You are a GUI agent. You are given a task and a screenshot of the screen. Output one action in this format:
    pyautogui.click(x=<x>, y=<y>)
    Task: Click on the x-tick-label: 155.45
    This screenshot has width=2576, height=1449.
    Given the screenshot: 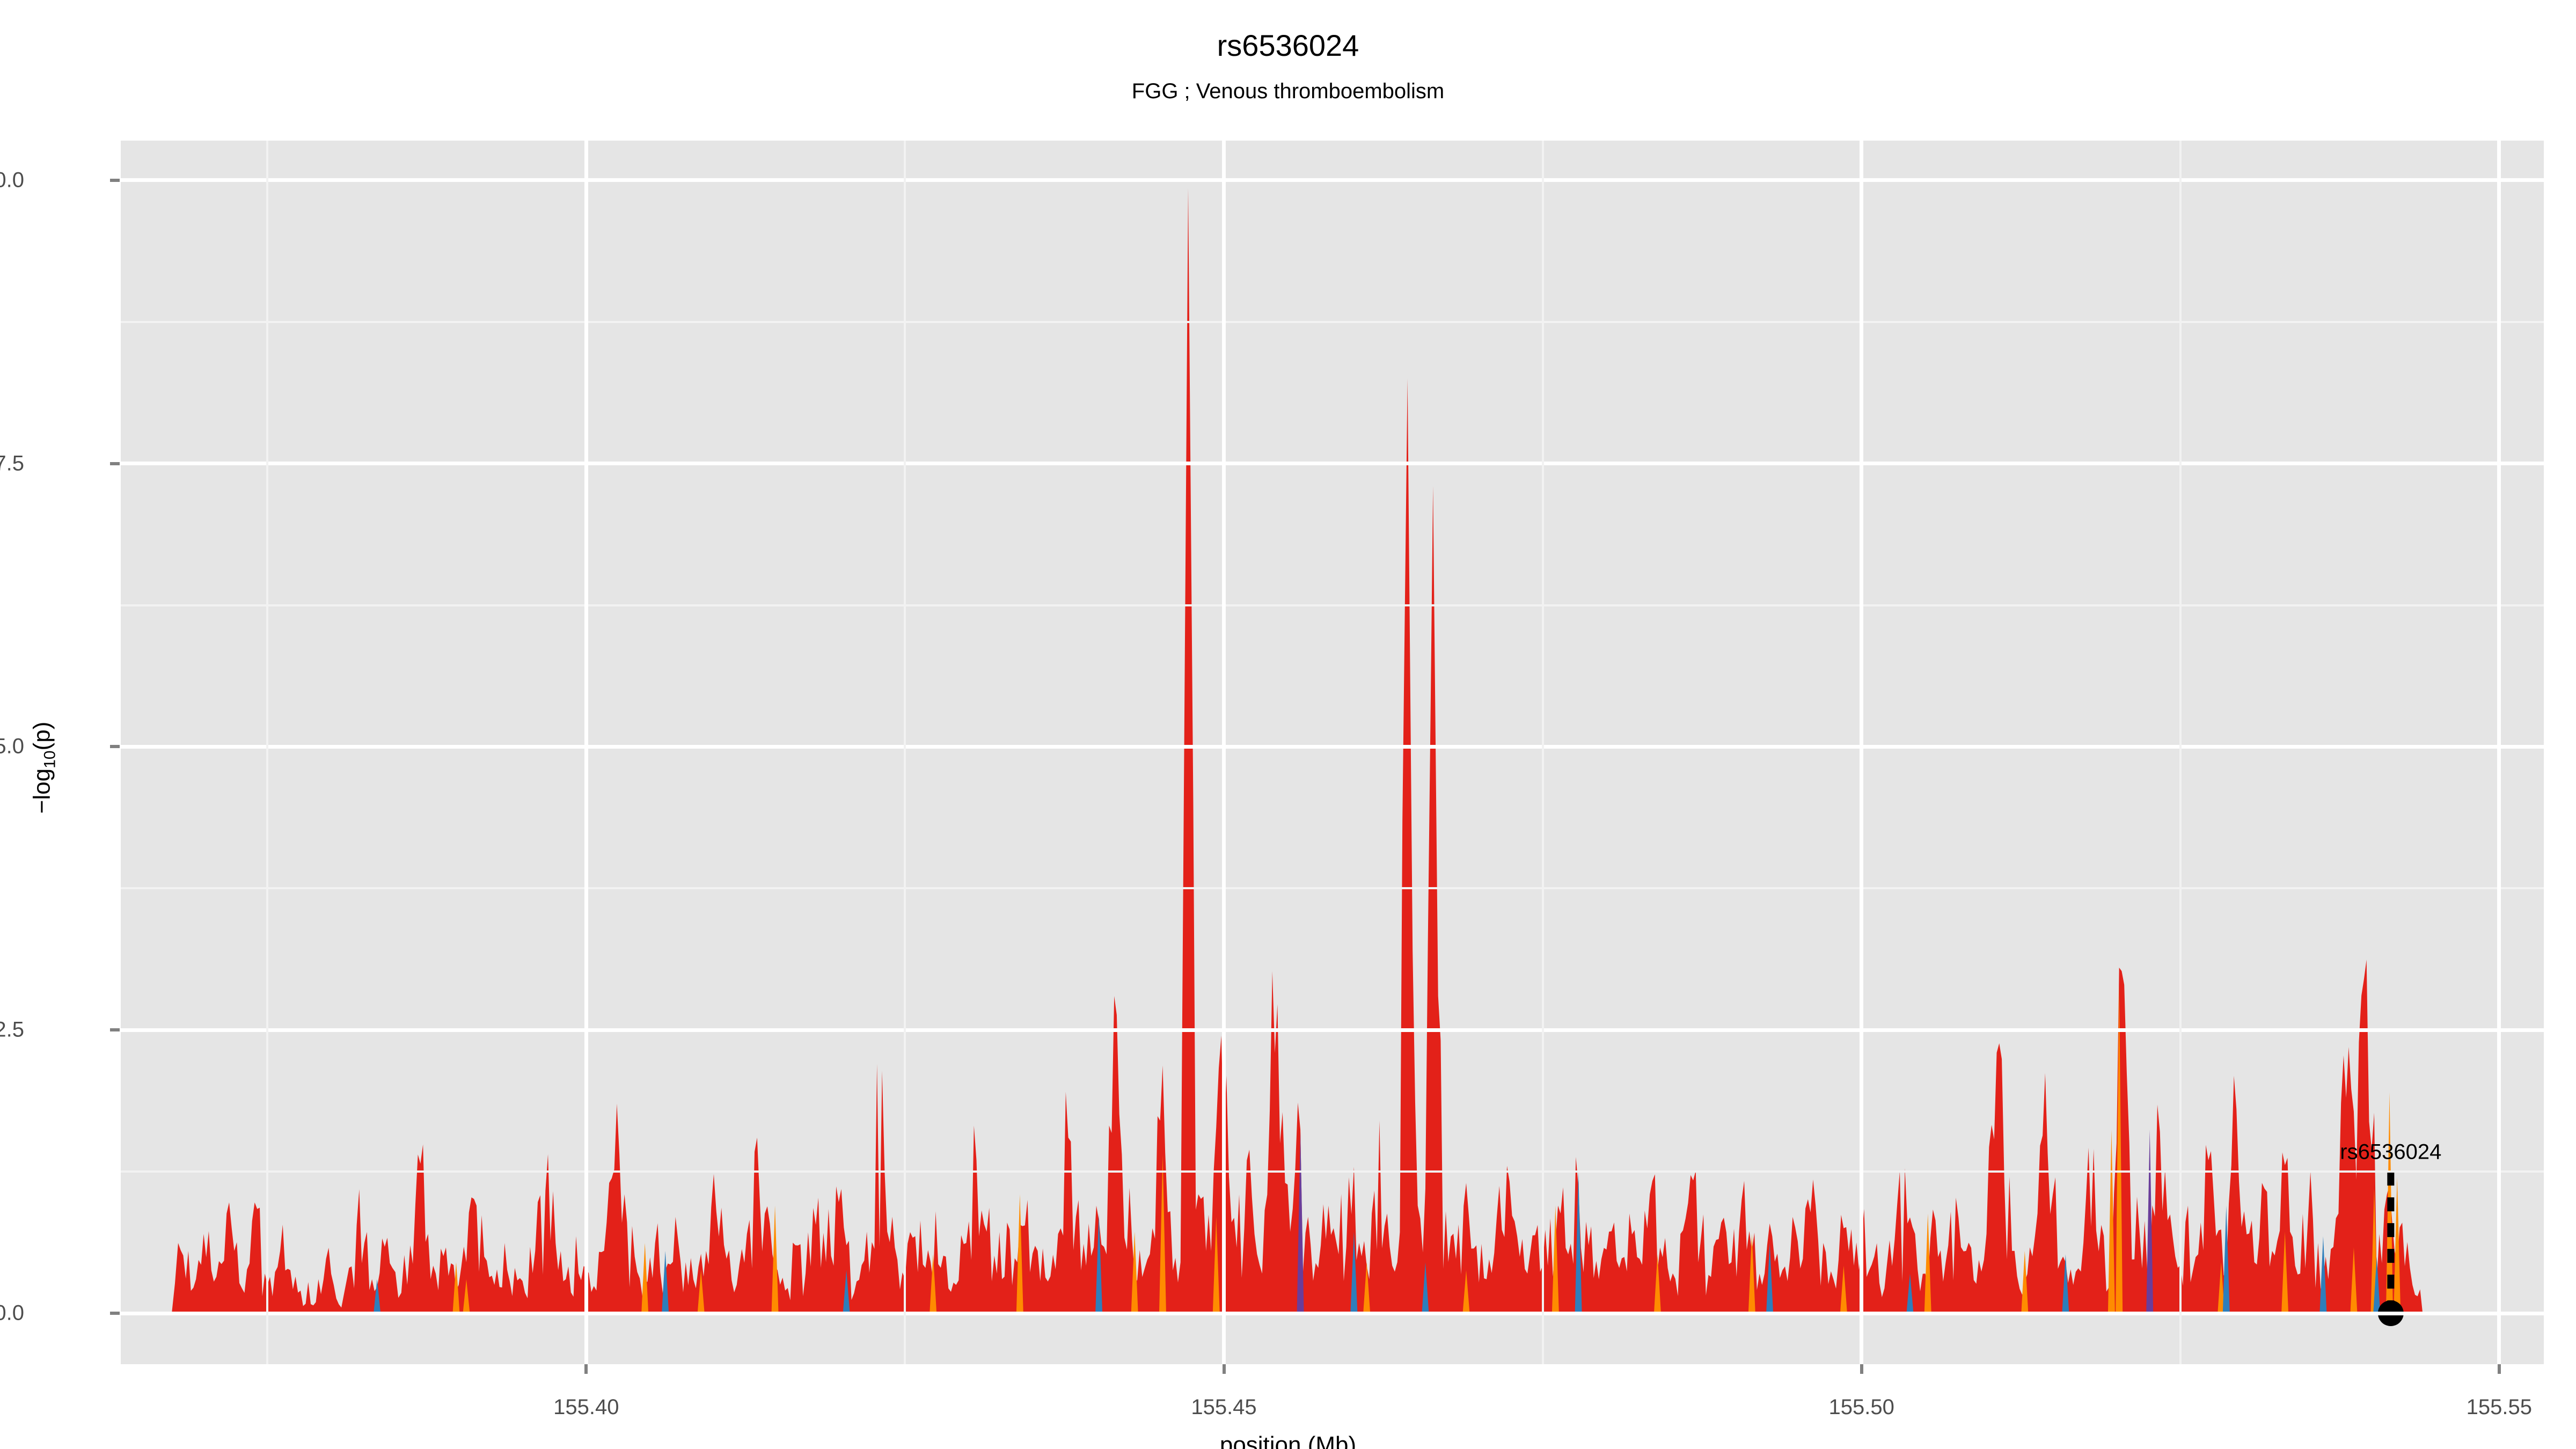 What is the action you would take?
    pyautogui.click(x=1224, y=1407)
    